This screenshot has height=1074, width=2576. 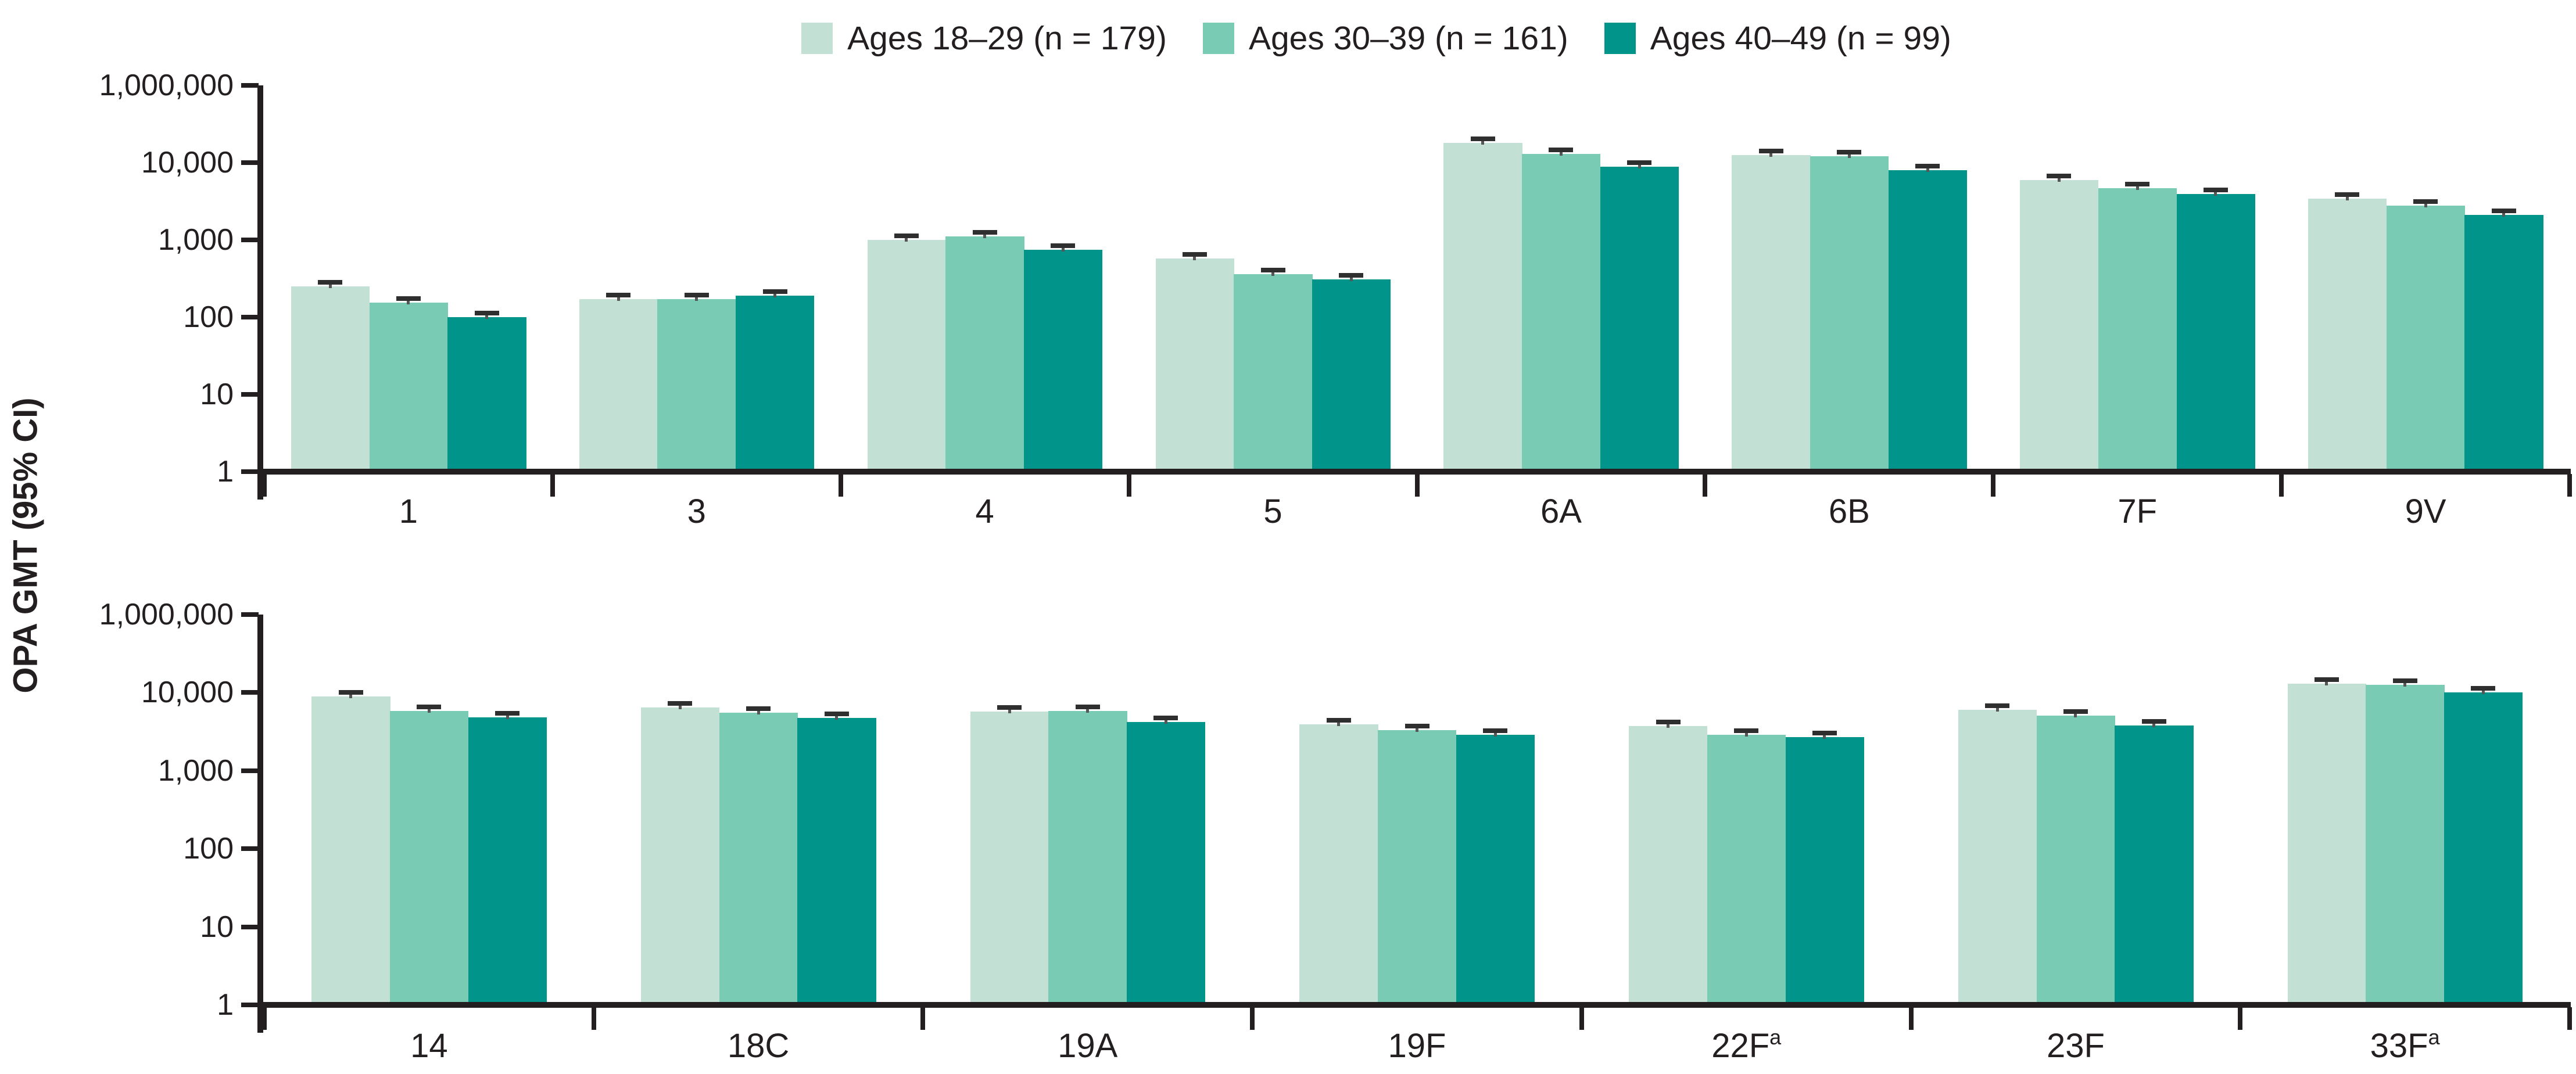 I want to click on y-tick-label: 10, so click(x=217, y=395).